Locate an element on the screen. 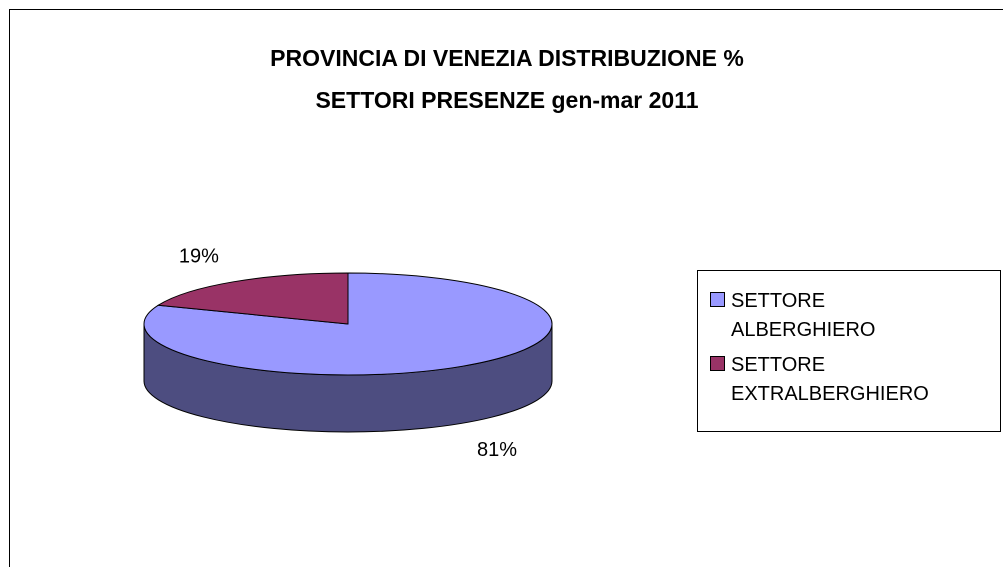  legend-label: SETTORE EXTRALBERGHIERO is located at coordinates (830, 379).